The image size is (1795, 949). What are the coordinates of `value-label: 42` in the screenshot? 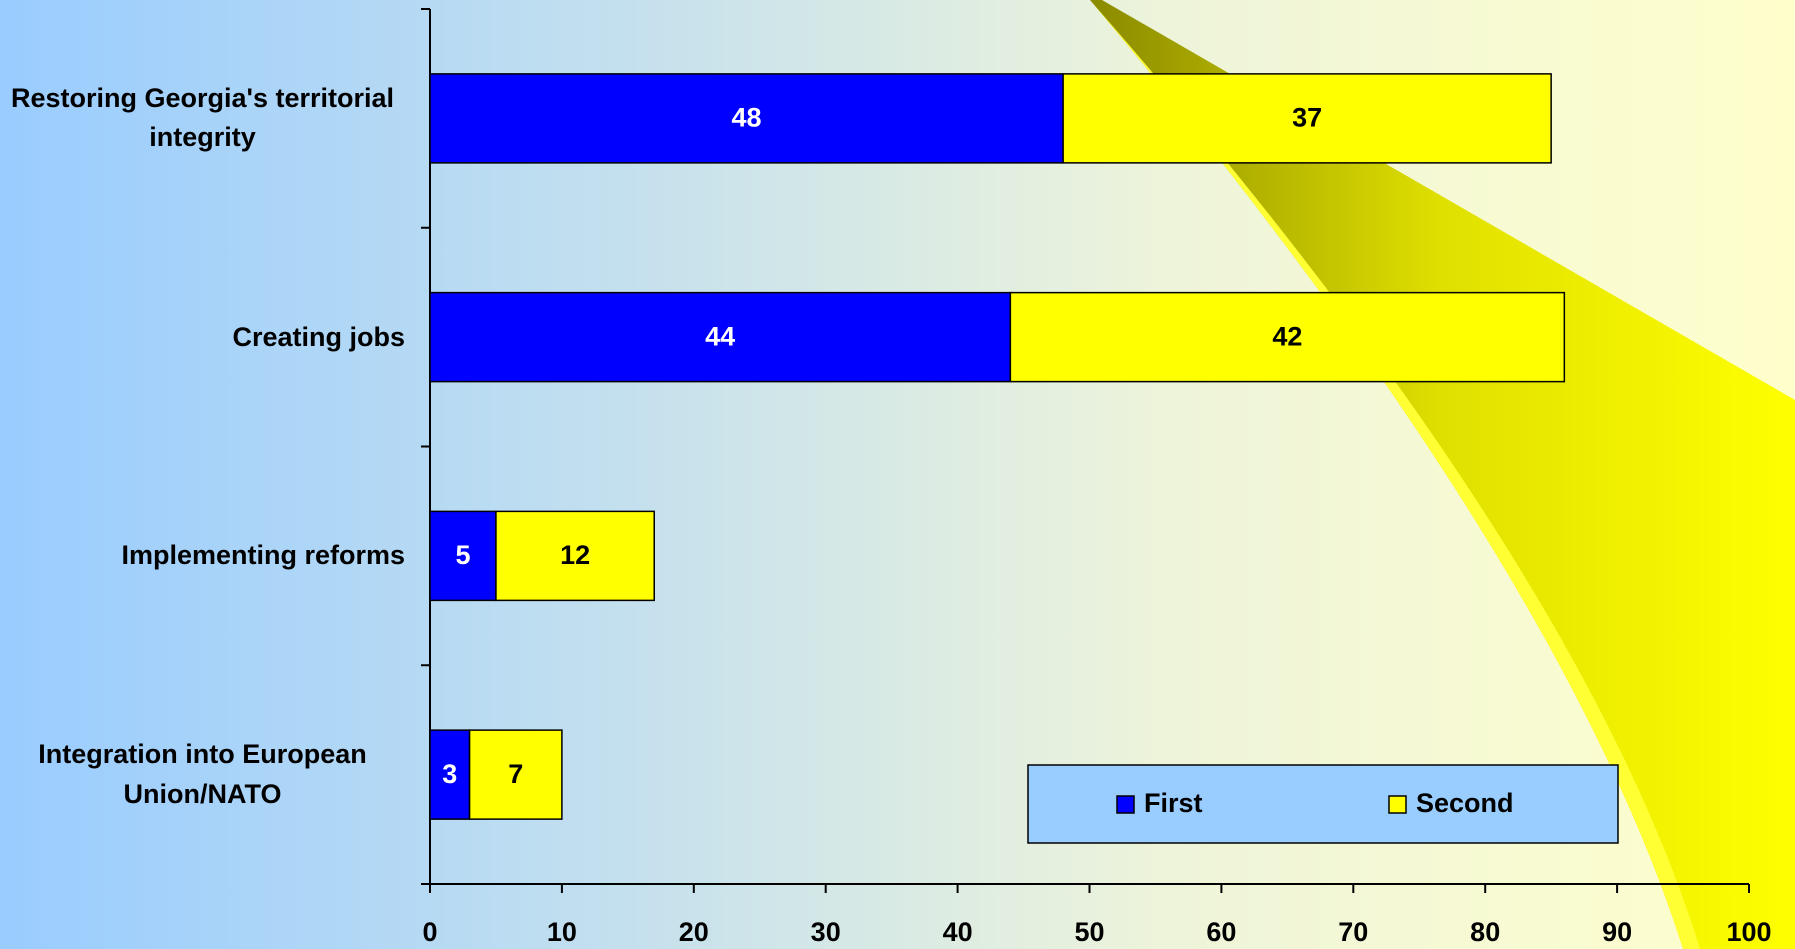 It's located at (1287, 336).